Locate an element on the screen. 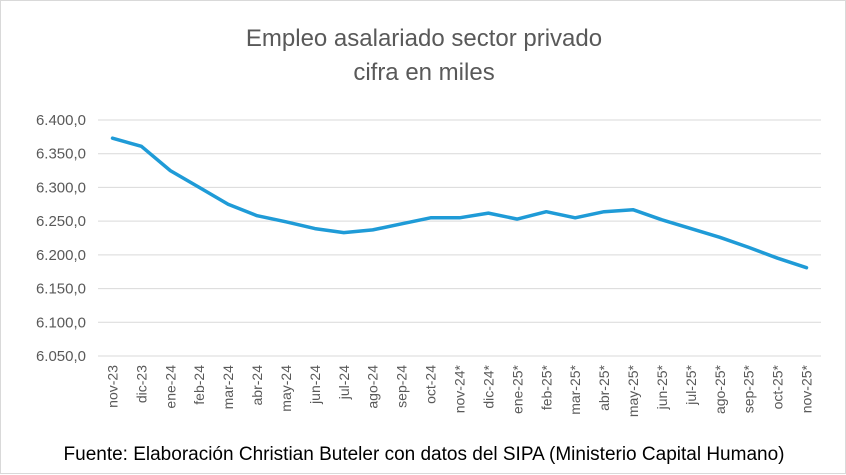 This screenshot has height=475, width=846. x-tick-label: jun-24 is located at coordinates (315, 385).